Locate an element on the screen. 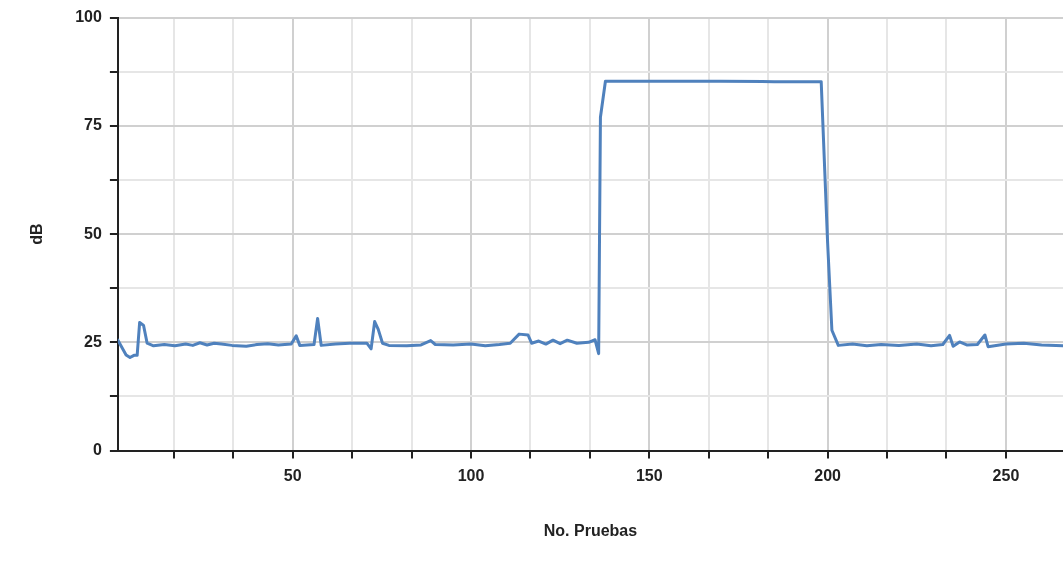 The width and height of the screenshot is (1063, 561). y-tick-label: 75 is located at coordinates (93, 125).